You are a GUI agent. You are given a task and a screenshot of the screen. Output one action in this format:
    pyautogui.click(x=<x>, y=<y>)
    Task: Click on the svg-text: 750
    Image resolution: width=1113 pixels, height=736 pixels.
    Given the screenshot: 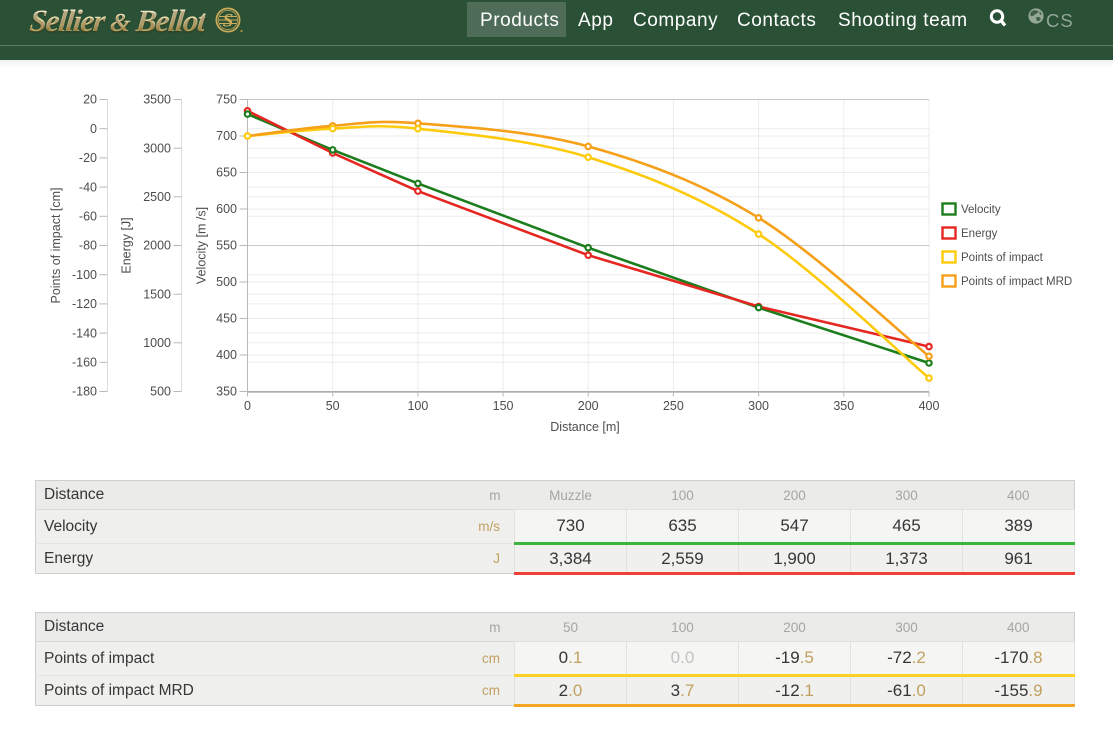 What is the action you would take?
    pyautogui.click(x=226, y=100)
    